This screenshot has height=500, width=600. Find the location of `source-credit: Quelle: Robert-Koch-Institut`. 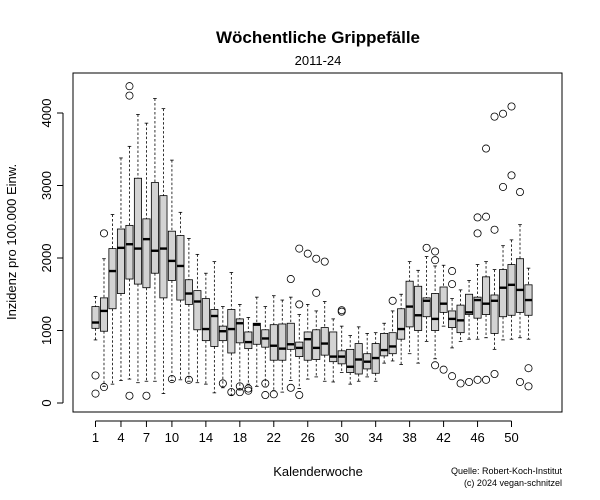

source-credit: Quelle: Robert-Koch-Institut is located at coordinates (507, 471).